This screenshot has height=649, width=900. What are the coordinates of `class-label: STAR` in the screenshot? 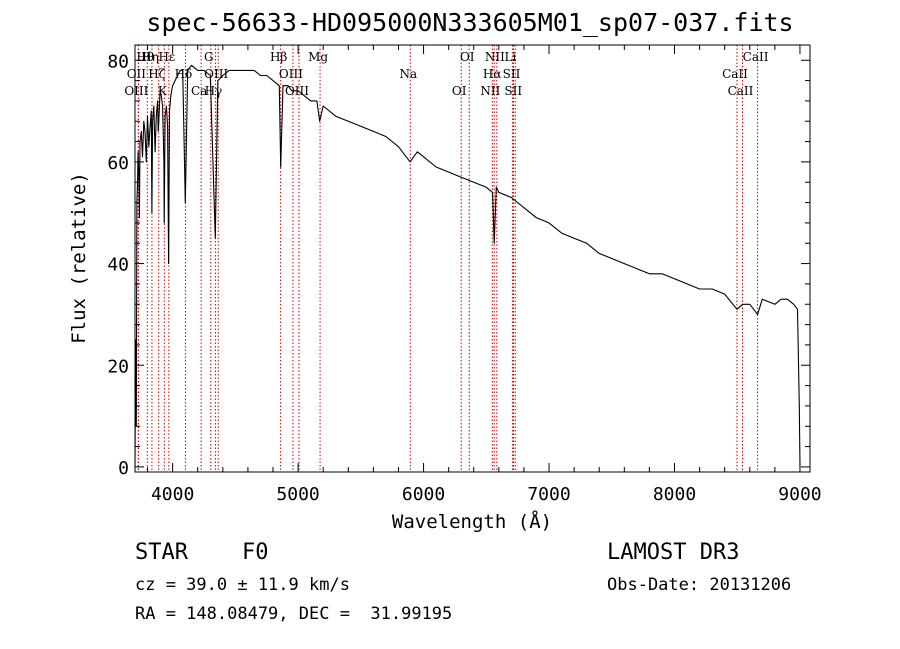 It's located at (161, 552).